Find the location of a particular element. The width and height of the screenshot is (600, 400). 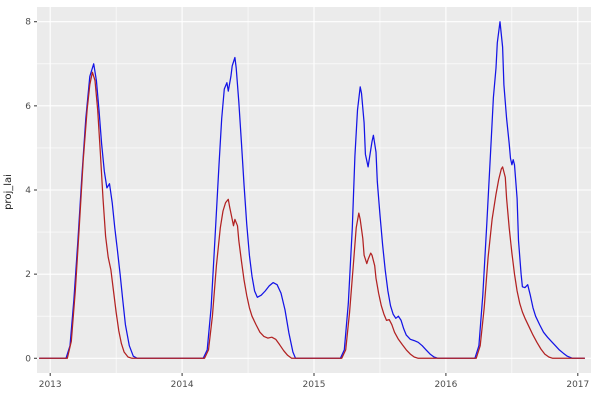

y-tick-label: 0 is located at coordinates (28, 359).